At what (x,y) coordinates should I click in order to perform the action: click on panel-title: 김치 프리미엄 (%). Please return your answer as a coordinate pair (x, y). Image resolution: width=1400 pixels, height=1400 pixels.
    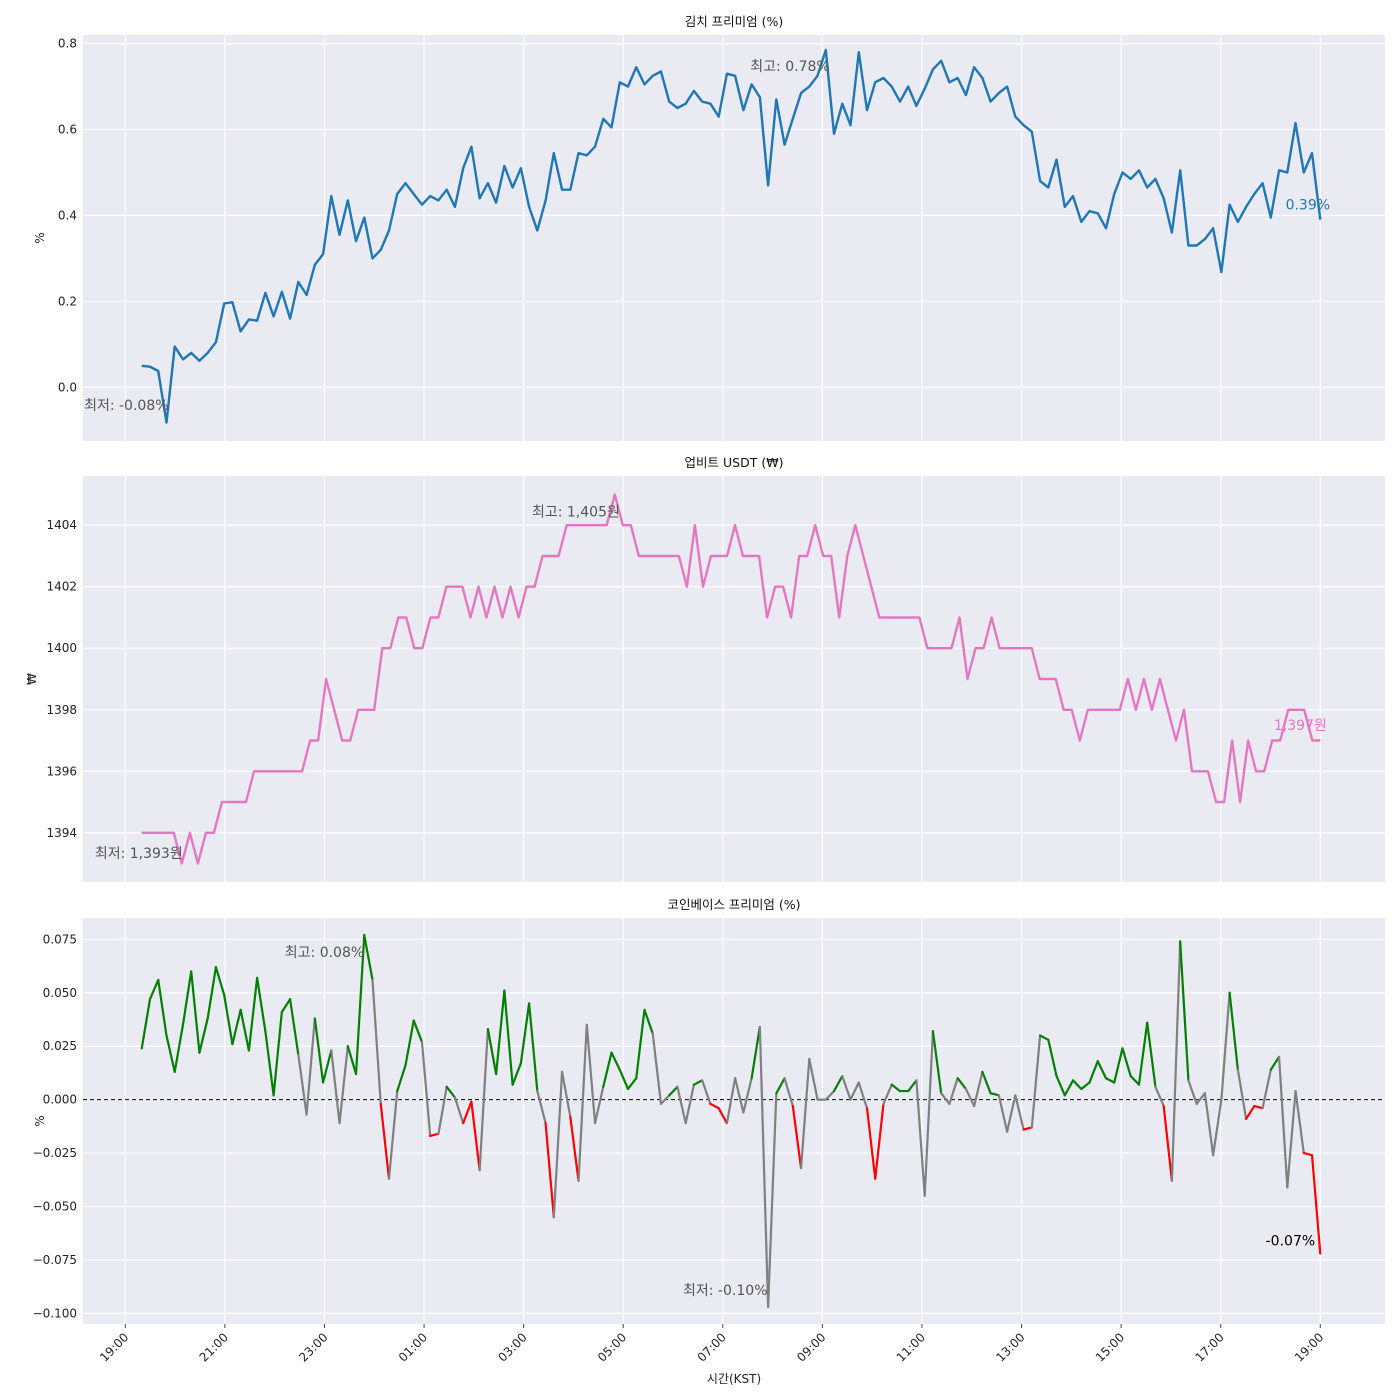
    Looking at the image, I should click on (734, 21).